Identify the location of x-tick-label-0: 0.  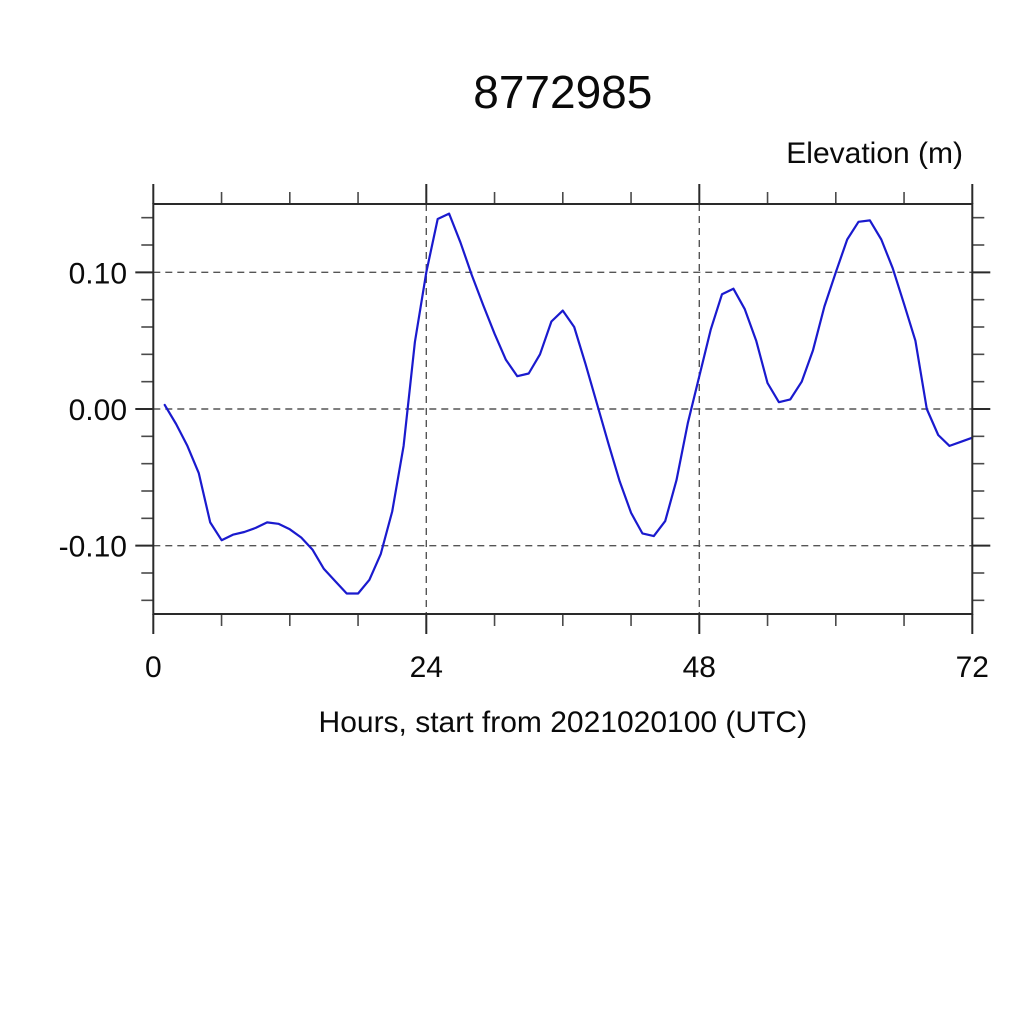
(153, 667).